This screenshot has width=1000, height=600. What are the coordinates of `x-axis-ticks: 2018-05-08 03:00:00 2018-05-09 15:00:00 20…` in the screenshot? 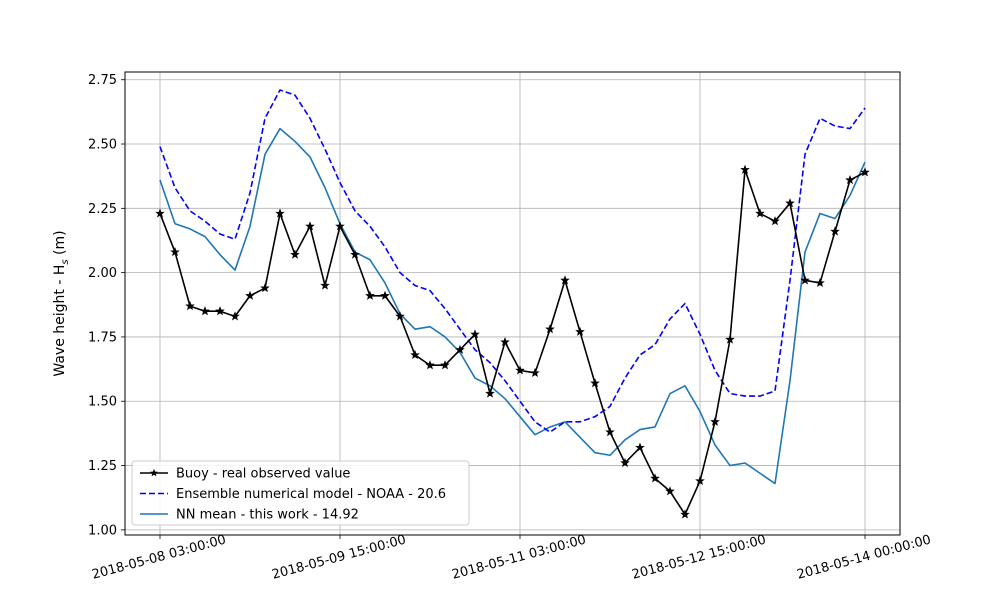 It's located at (511, 558).